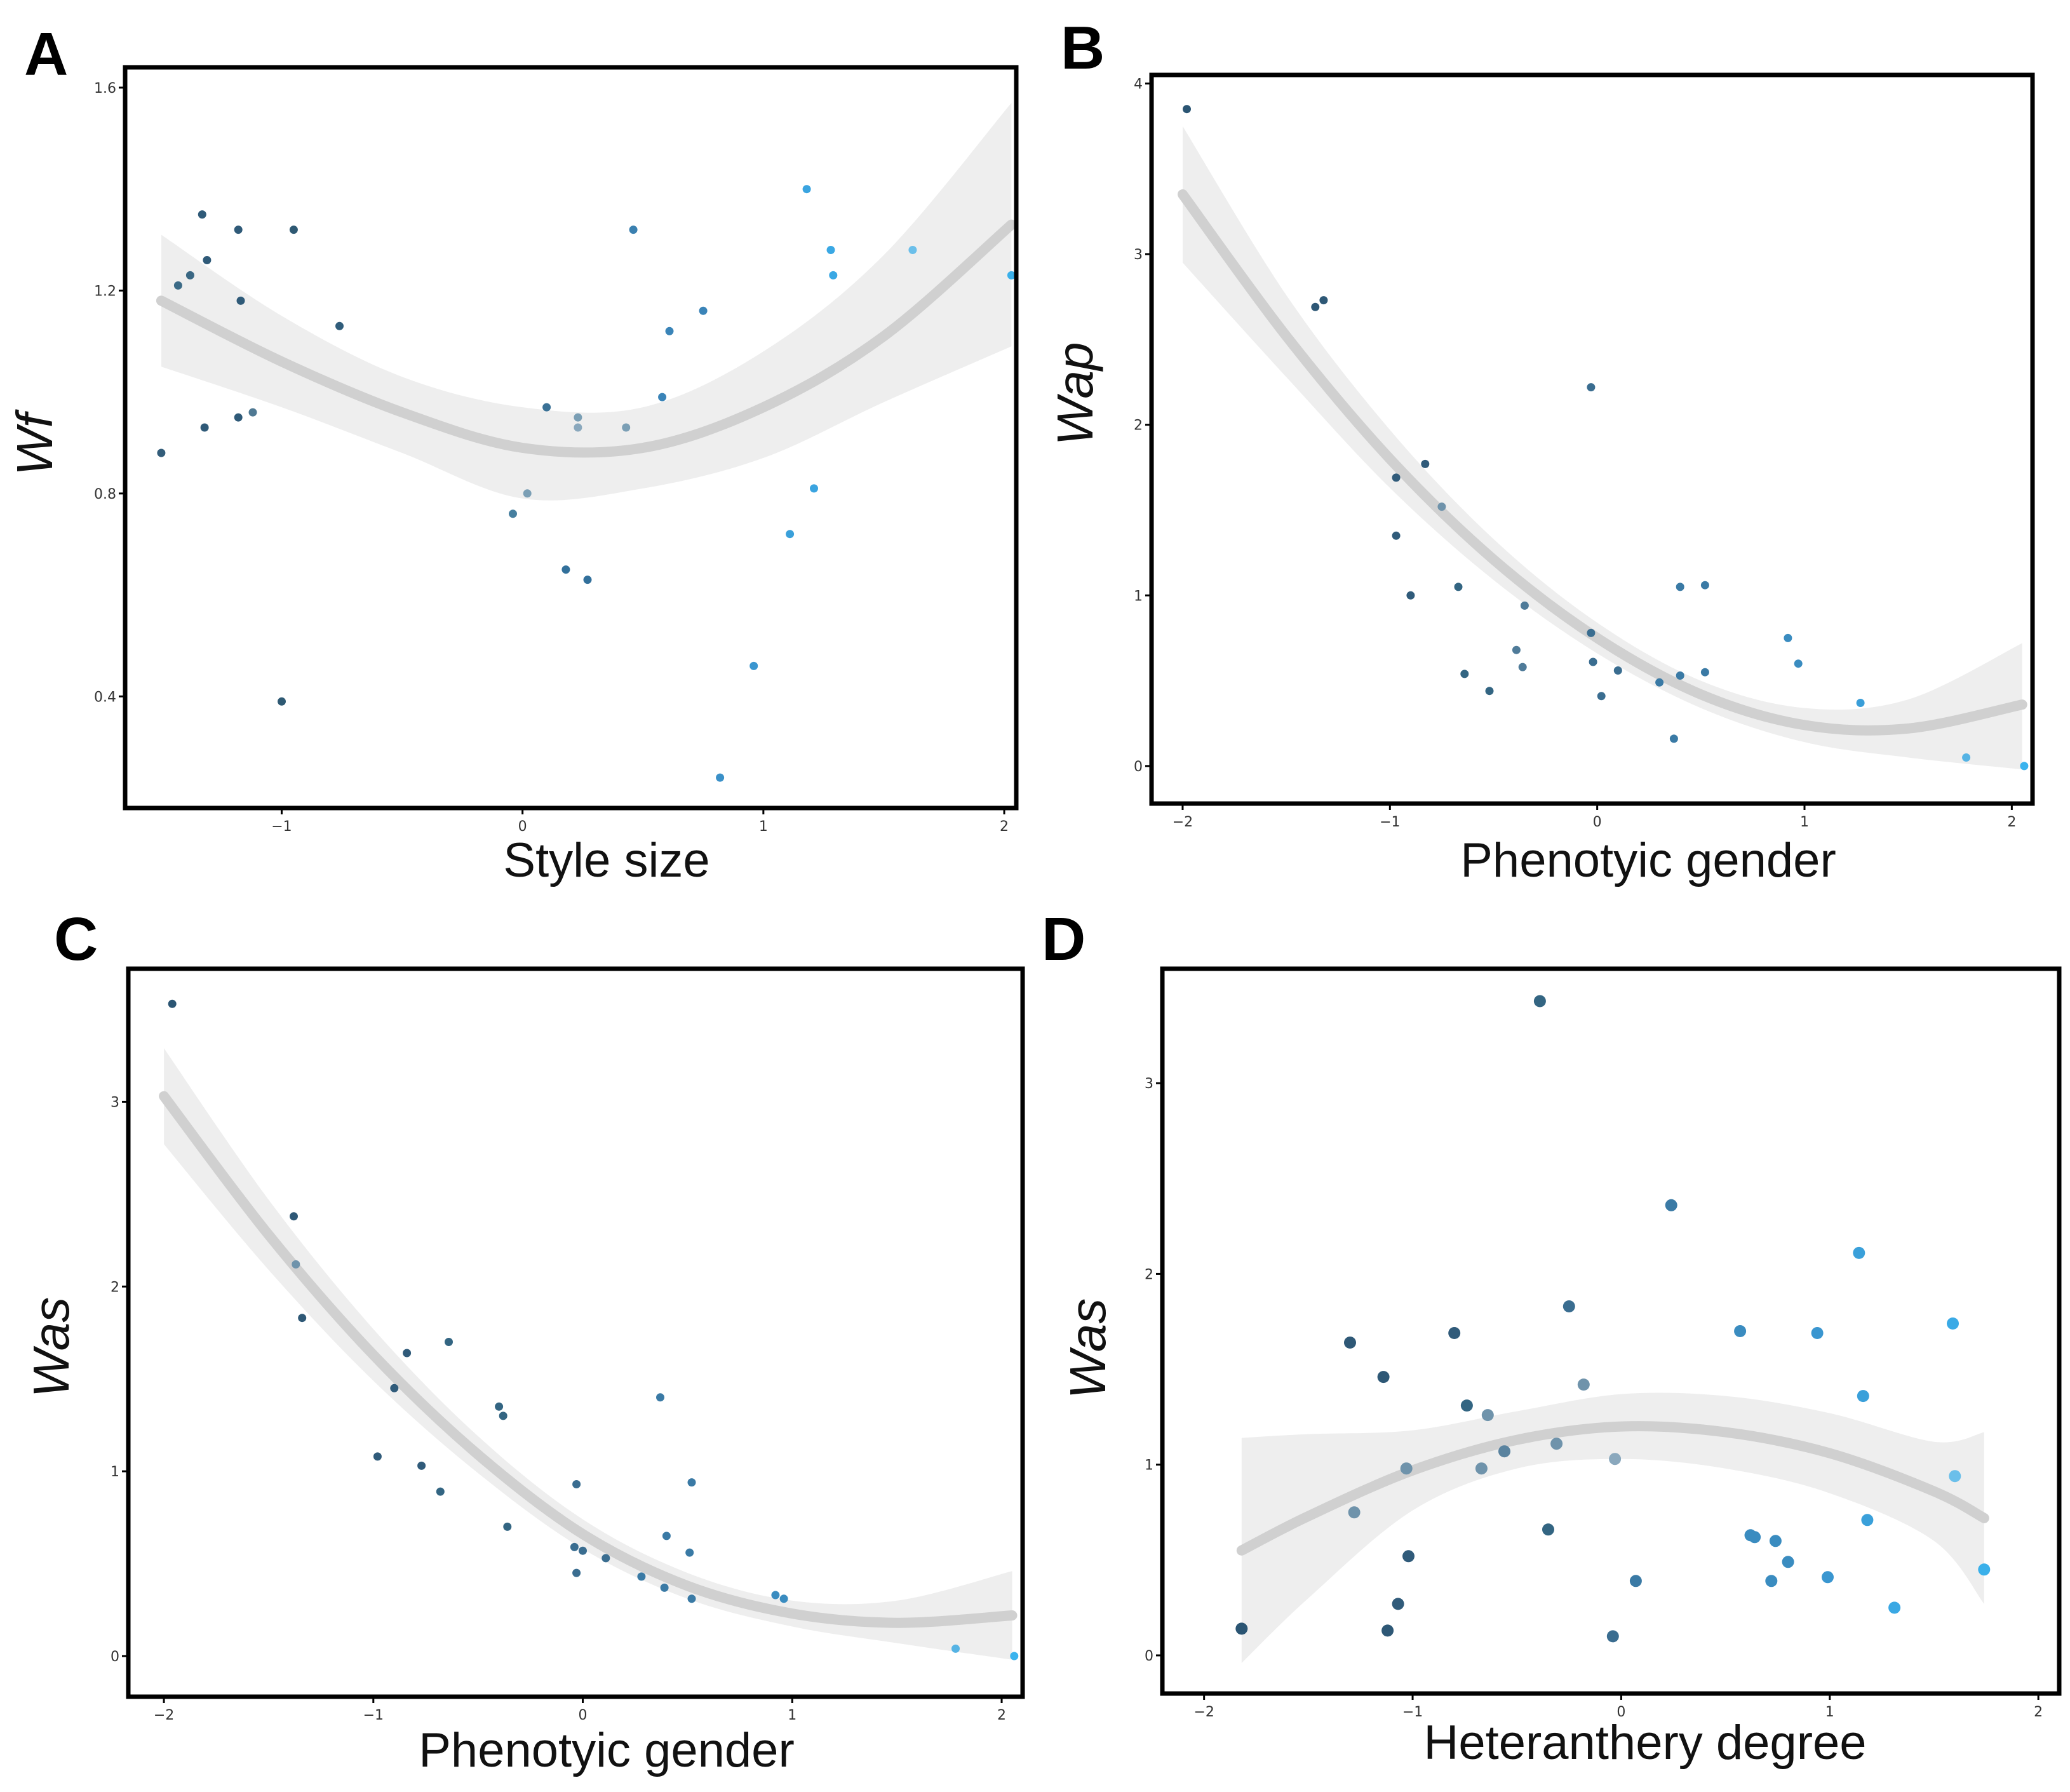 The width and height of the screenshot is (2070, 1792). Describe the element at coordinates (1149, 1084) in the screenshot. I see `y-tick-label: 3` at that location.